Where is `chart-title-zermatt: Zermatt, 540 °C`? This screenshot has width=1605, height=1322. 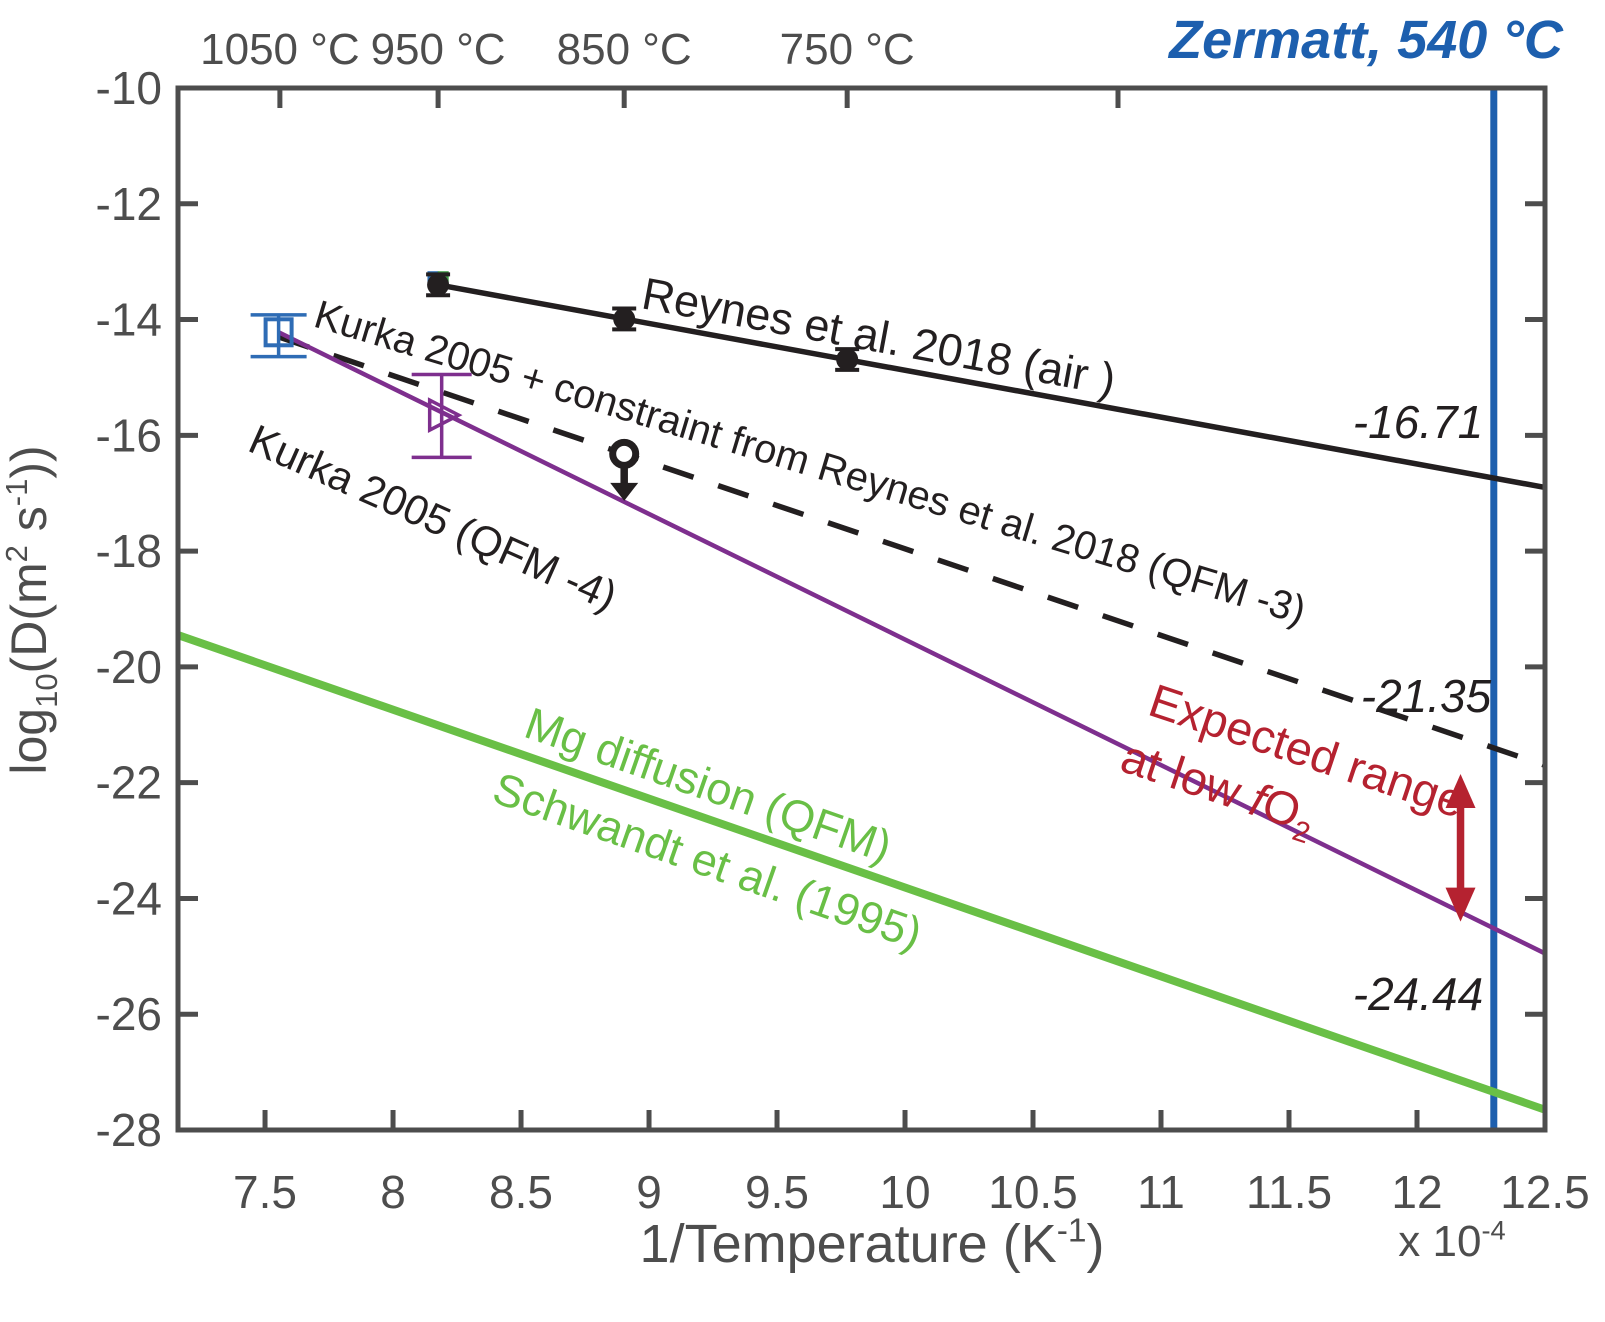
chart-title-zermatt: Zermatt, 540 °C is located at coordinates (1365, 40).